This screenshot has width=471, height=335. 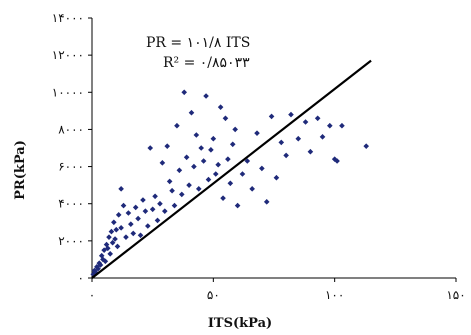 What do you see at coordinates (20, 170) in the screenshot?
I see `y-axis-title: PR(kPa)` at bounding box center [20, 170].